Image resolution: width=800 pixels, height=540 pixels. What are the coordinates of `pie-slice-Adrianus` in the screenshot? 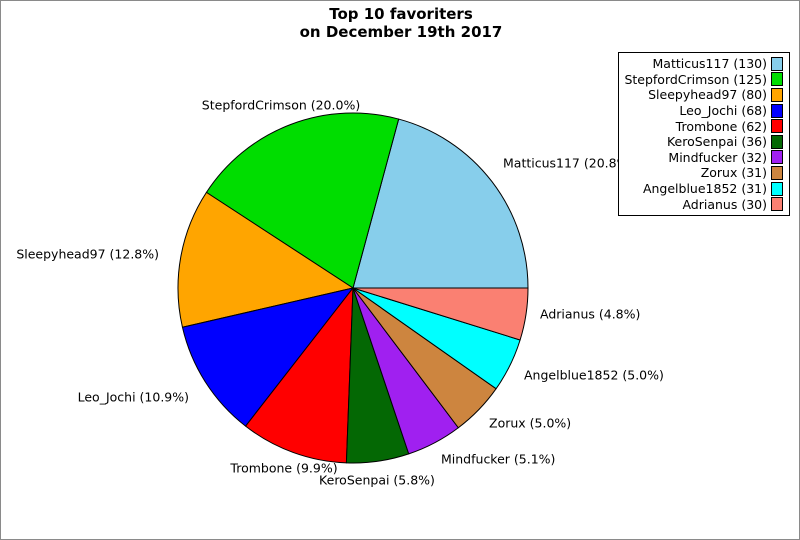 It's located at (440, 314).